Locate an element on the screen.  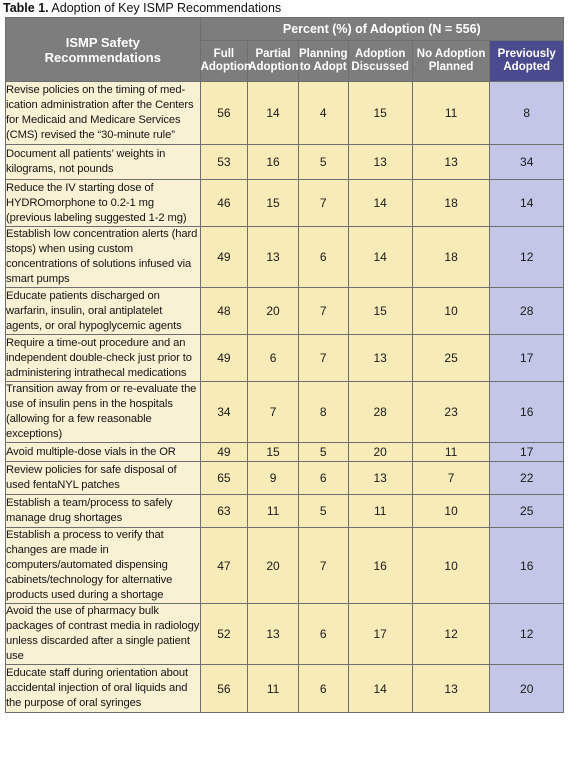
value-cell: 63 is located at coordinates (224, 511).